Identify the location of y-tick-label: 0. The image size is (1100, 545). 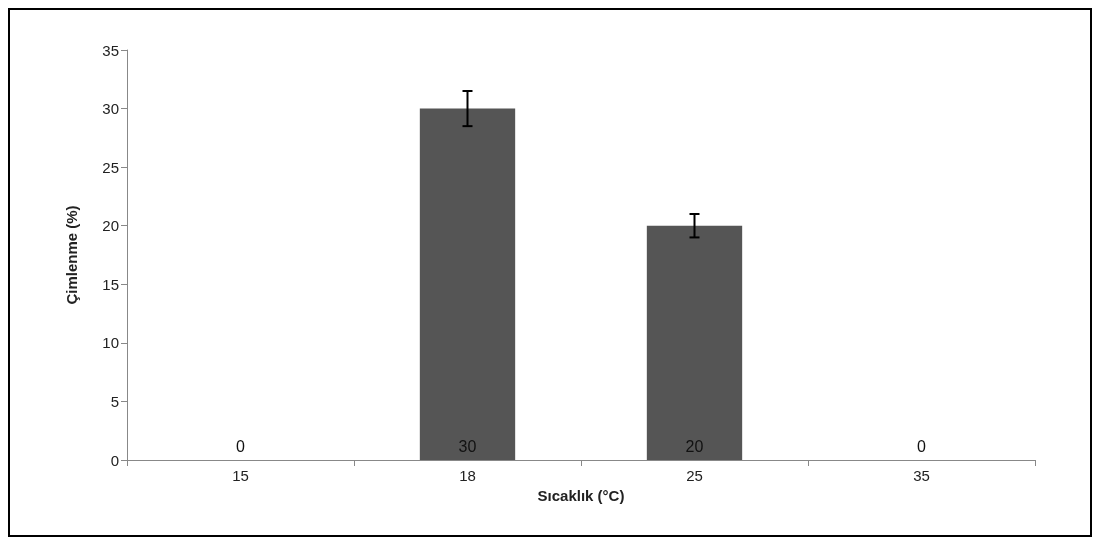
(114, 460).